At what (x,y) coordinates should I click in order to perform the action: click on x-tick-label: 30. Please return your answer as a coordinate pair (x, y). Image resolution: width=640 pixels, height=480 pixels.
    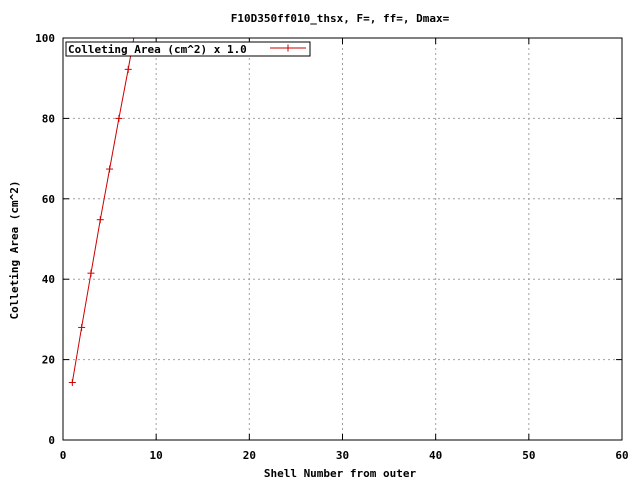
    Looking at the image, I should click on (342, 455).